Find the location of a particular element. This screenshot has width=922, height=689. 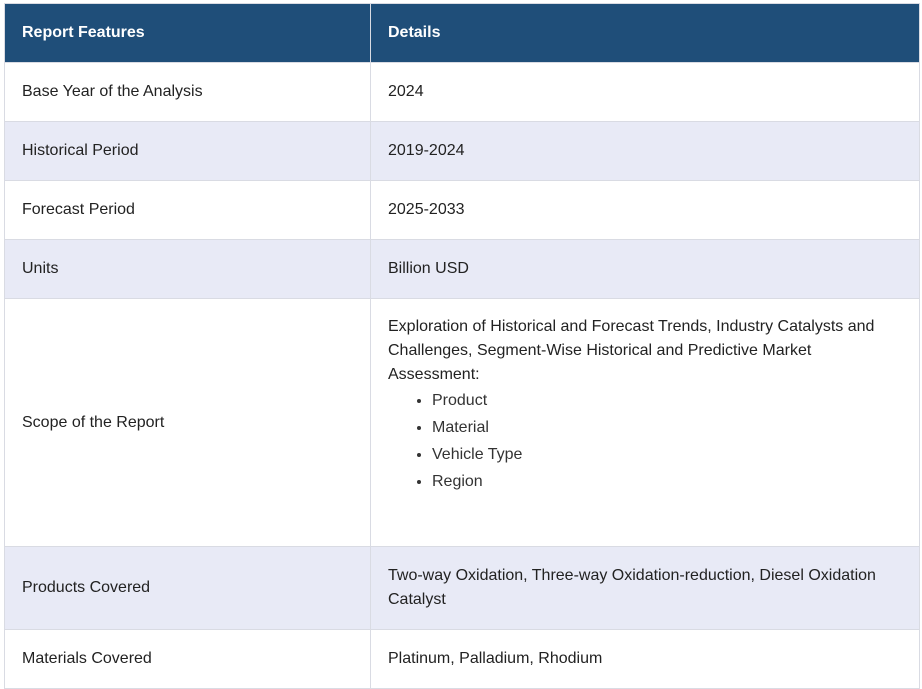

details-cell: 2025-2033 is located at coordinates (645, 210).